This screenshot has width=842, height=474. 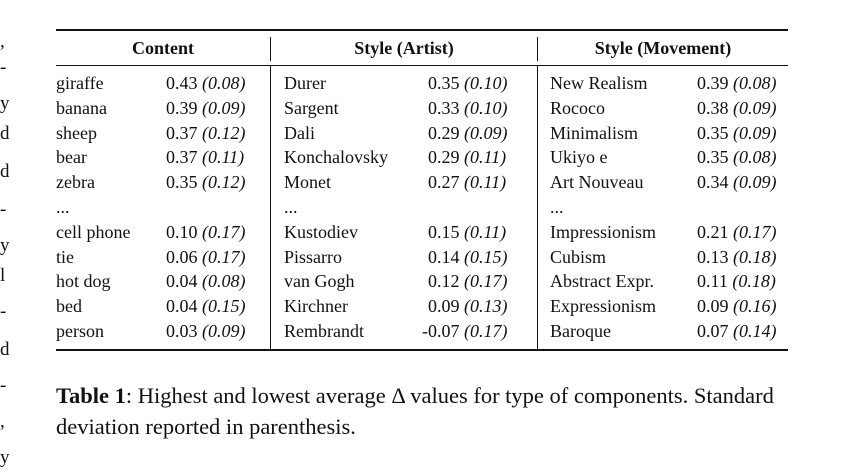 I want to click on value-stddev: (0.16), so click(x=755, y=306).